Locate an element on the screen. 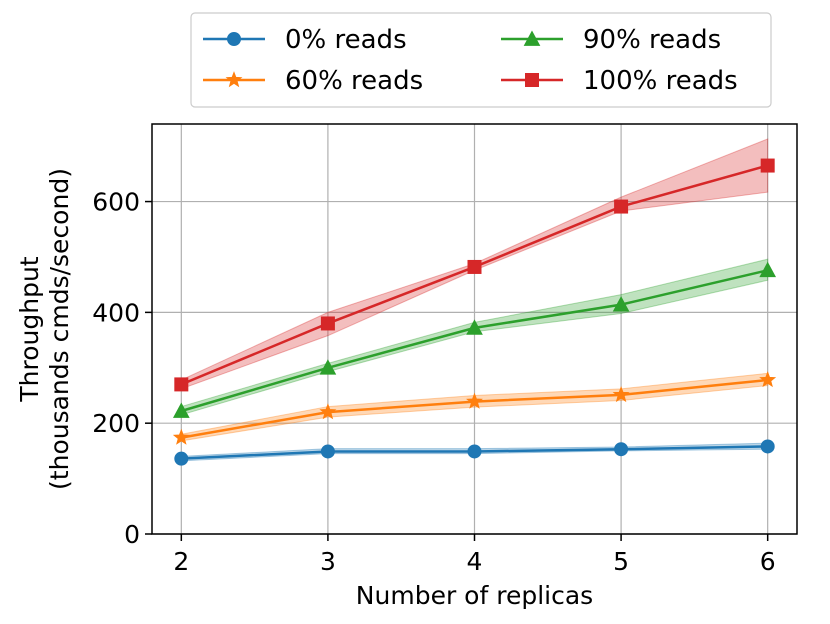  x-tick-label: 2 is located at coordinates (181, 561).